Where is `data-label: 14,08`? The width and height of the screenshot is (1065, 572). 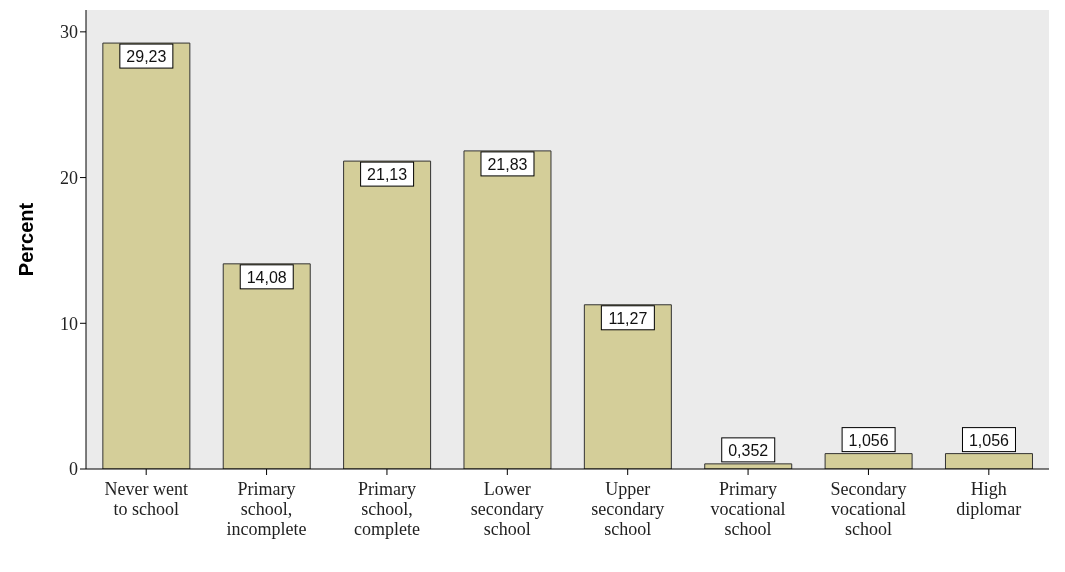 data-label: 14,08 is located at coordinates (266, 277).